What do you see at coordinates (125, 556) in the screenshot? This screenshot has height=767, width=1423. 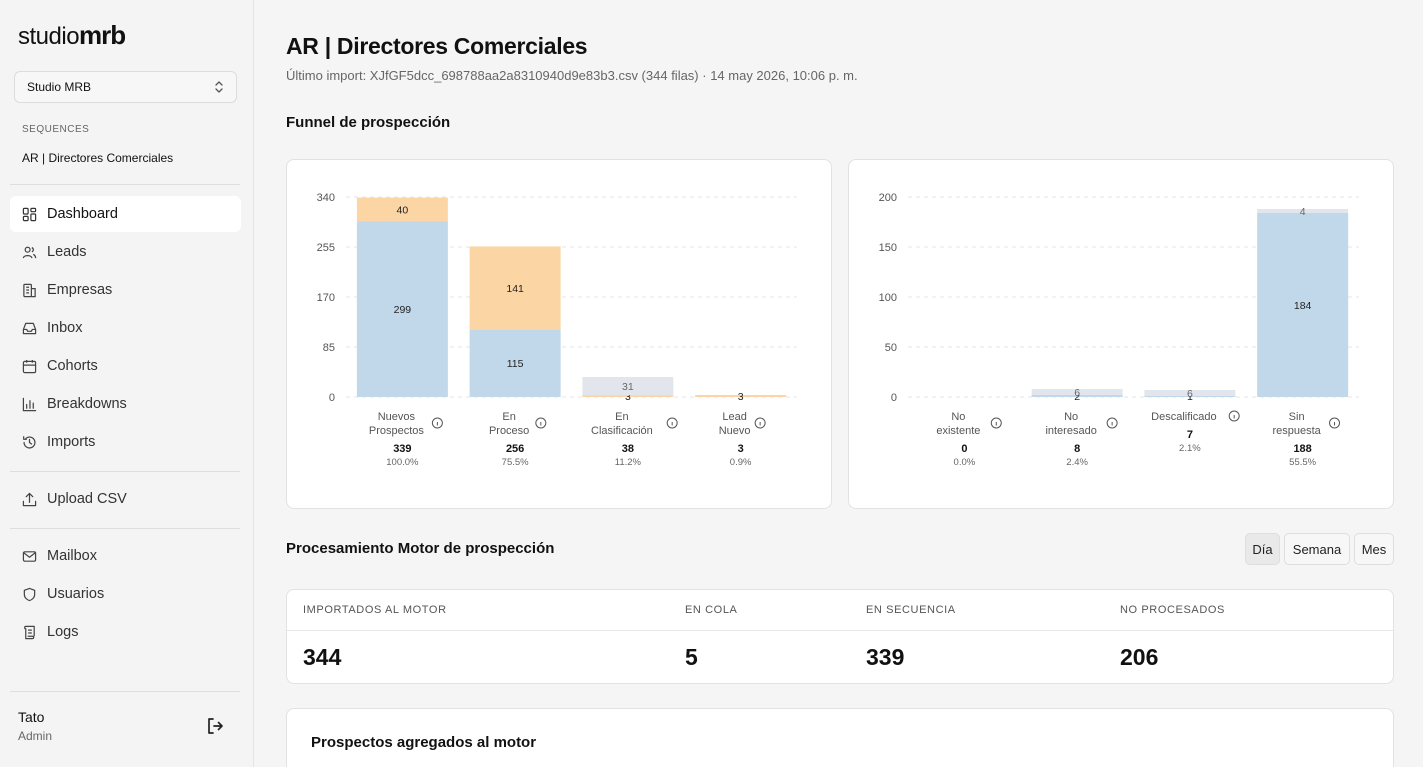 I see `sidebar-item-mailbox: Mailbox` at bounding box center [125, 556].